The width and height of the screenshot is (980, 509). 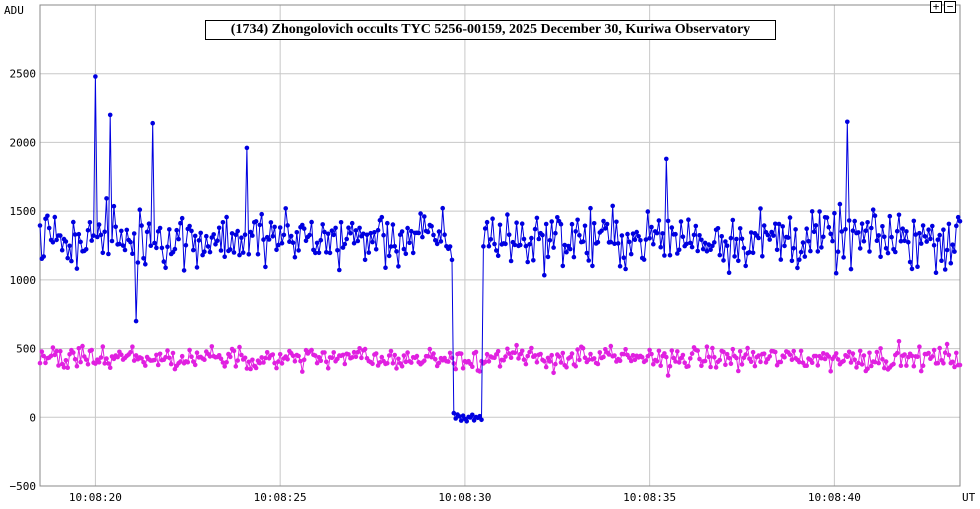 What do you see at coordinates (23, 142) in the screenshot?
I see `y-tick-label: 2000` at bounding box center [23, 142].